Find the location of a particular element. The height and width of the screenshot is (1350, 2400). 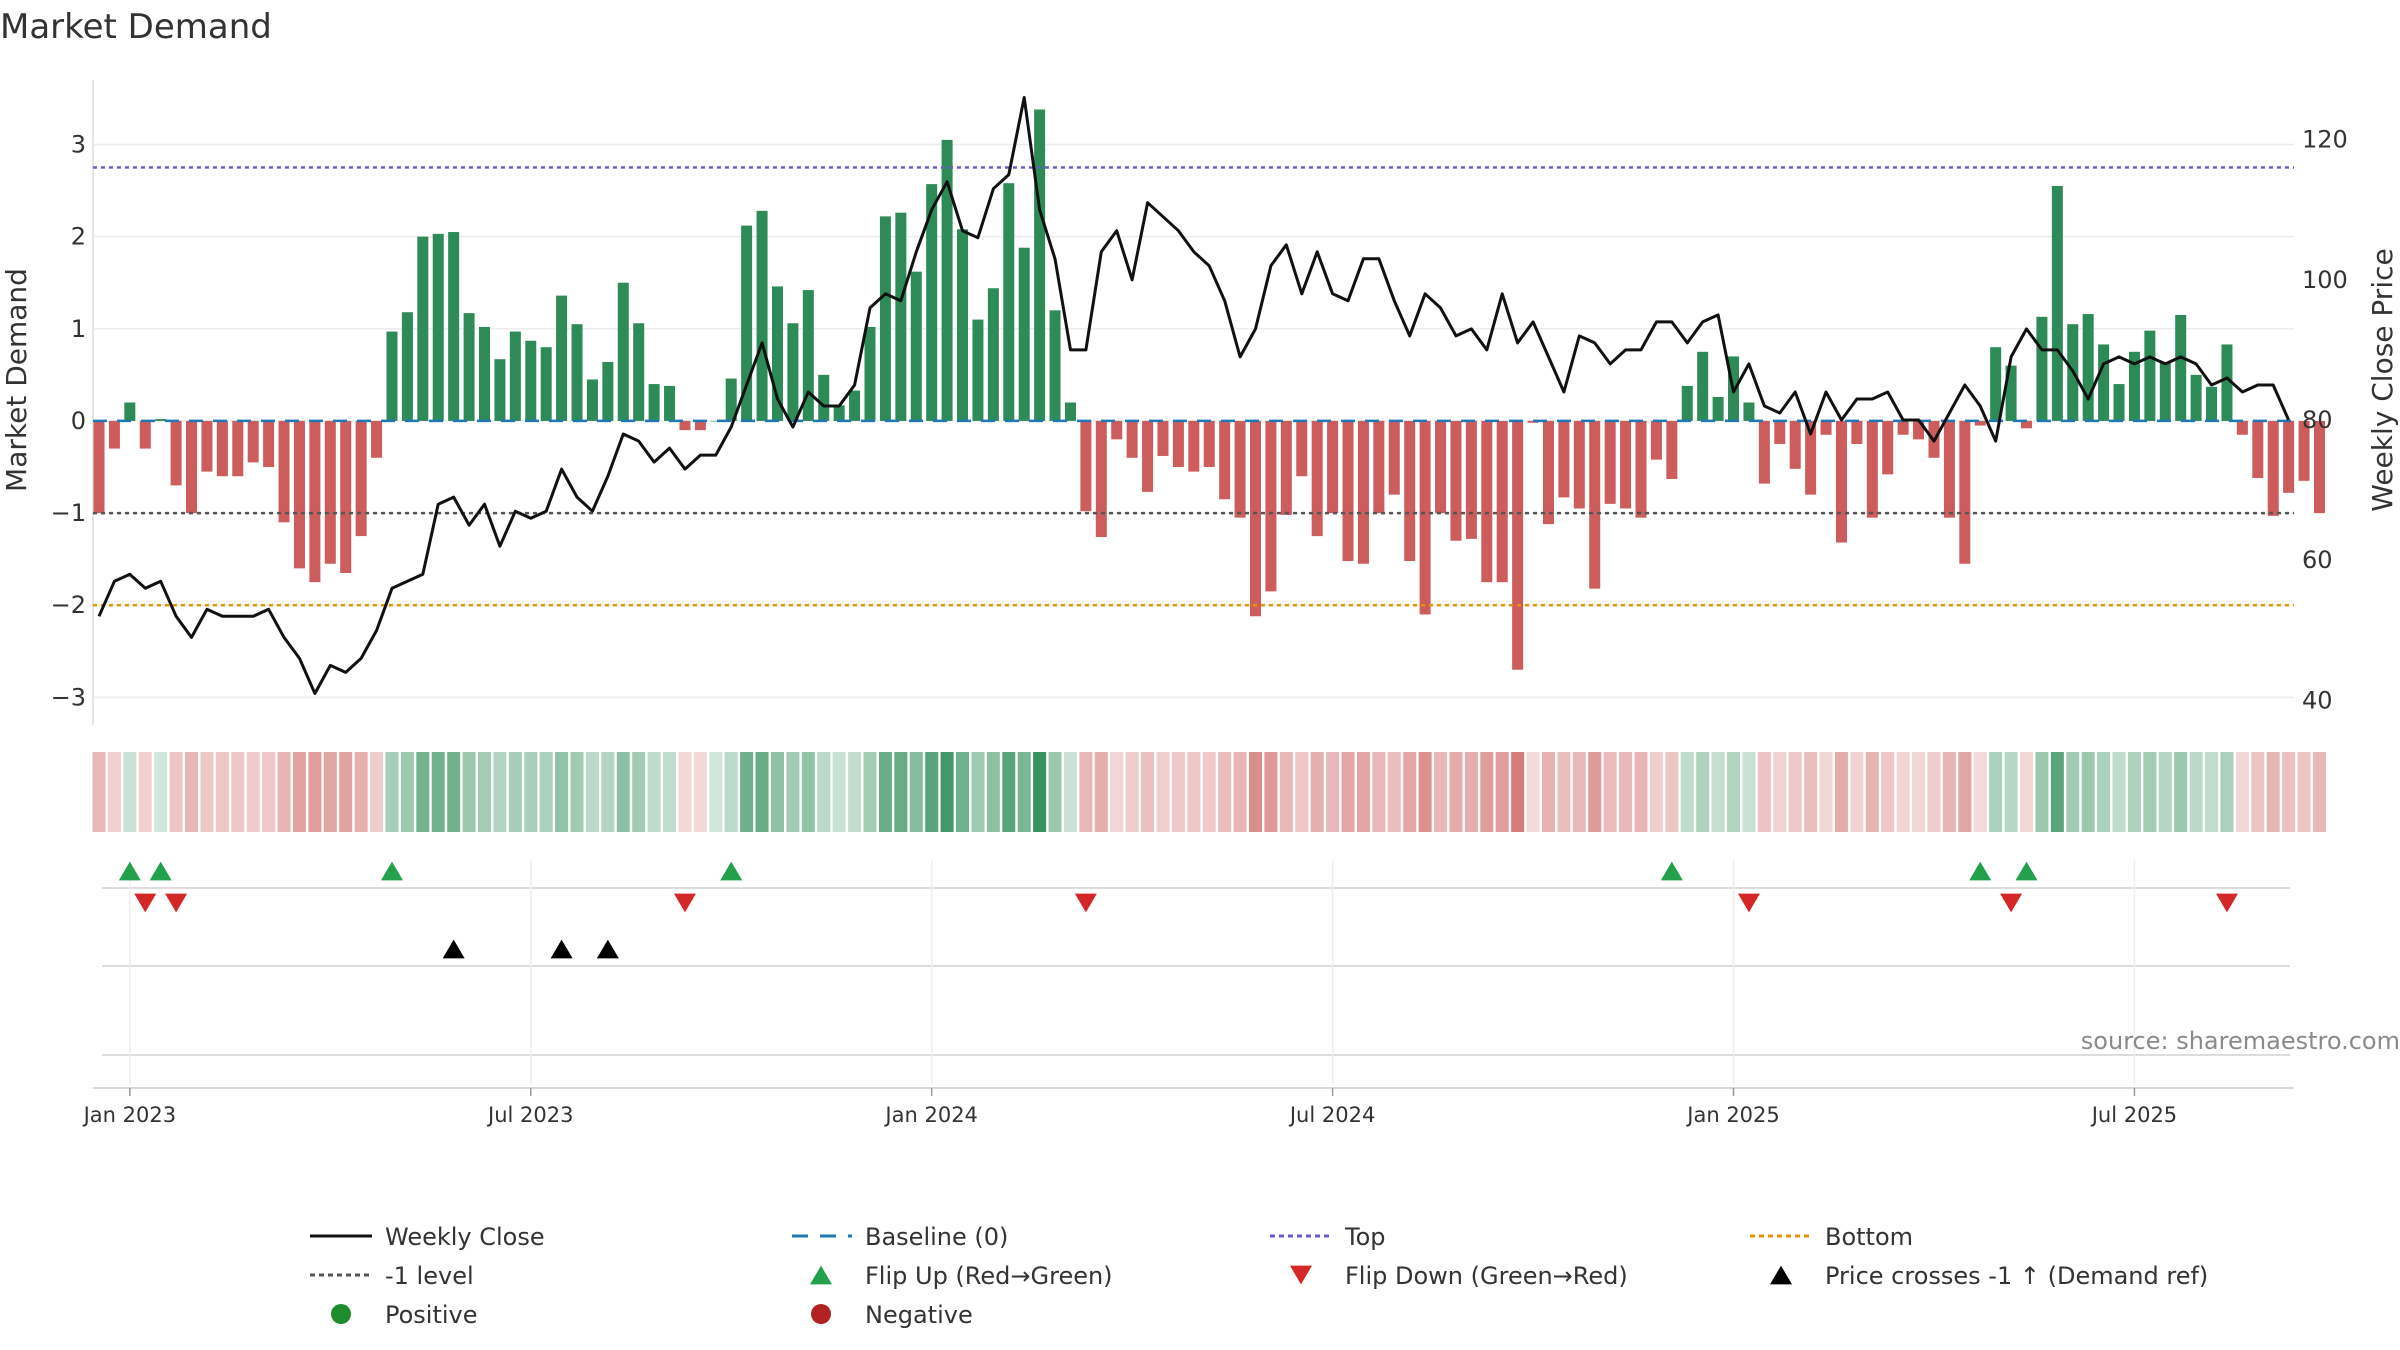

x-tick-label-0: Jan 2023 is located at coordinates (129, 1115).